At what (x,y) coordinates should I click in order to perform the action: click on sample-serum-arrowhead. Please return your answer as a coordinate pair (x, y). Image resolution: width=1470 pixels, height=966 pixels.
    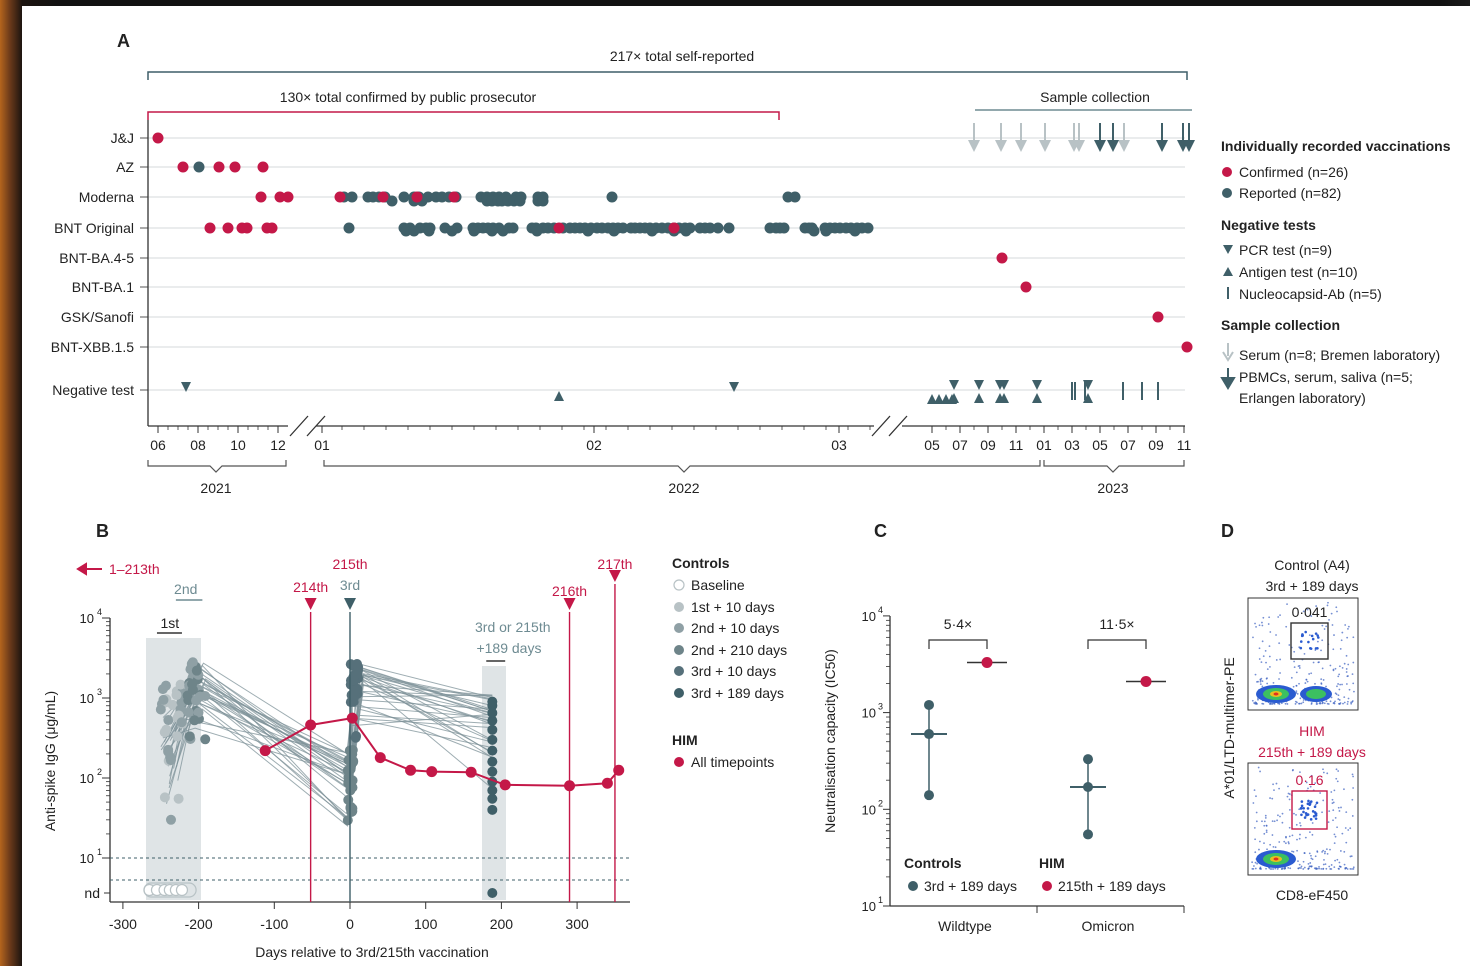
    Looking at the image, I should click on (1045, 146).